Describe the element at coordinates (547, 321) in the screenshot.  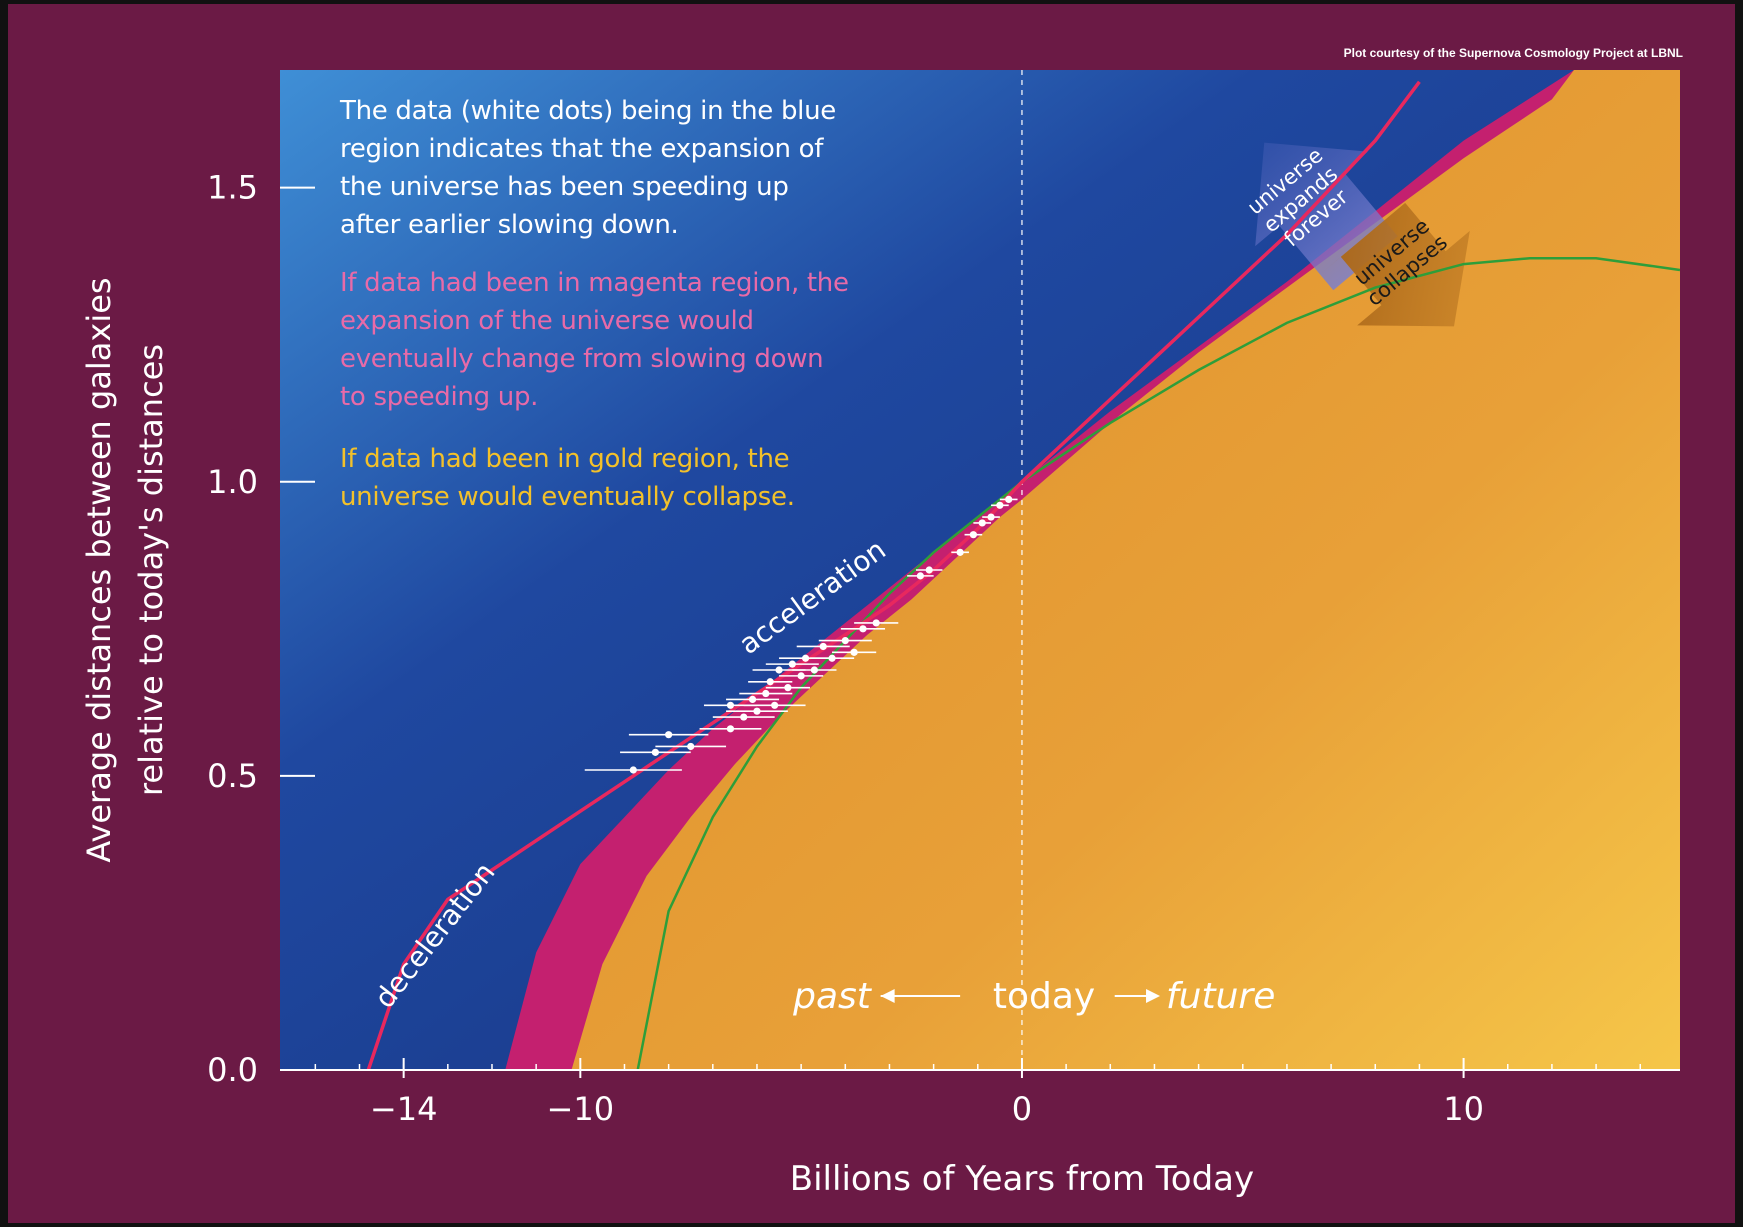
I see `note-line: expansion of the universe would` at that location.